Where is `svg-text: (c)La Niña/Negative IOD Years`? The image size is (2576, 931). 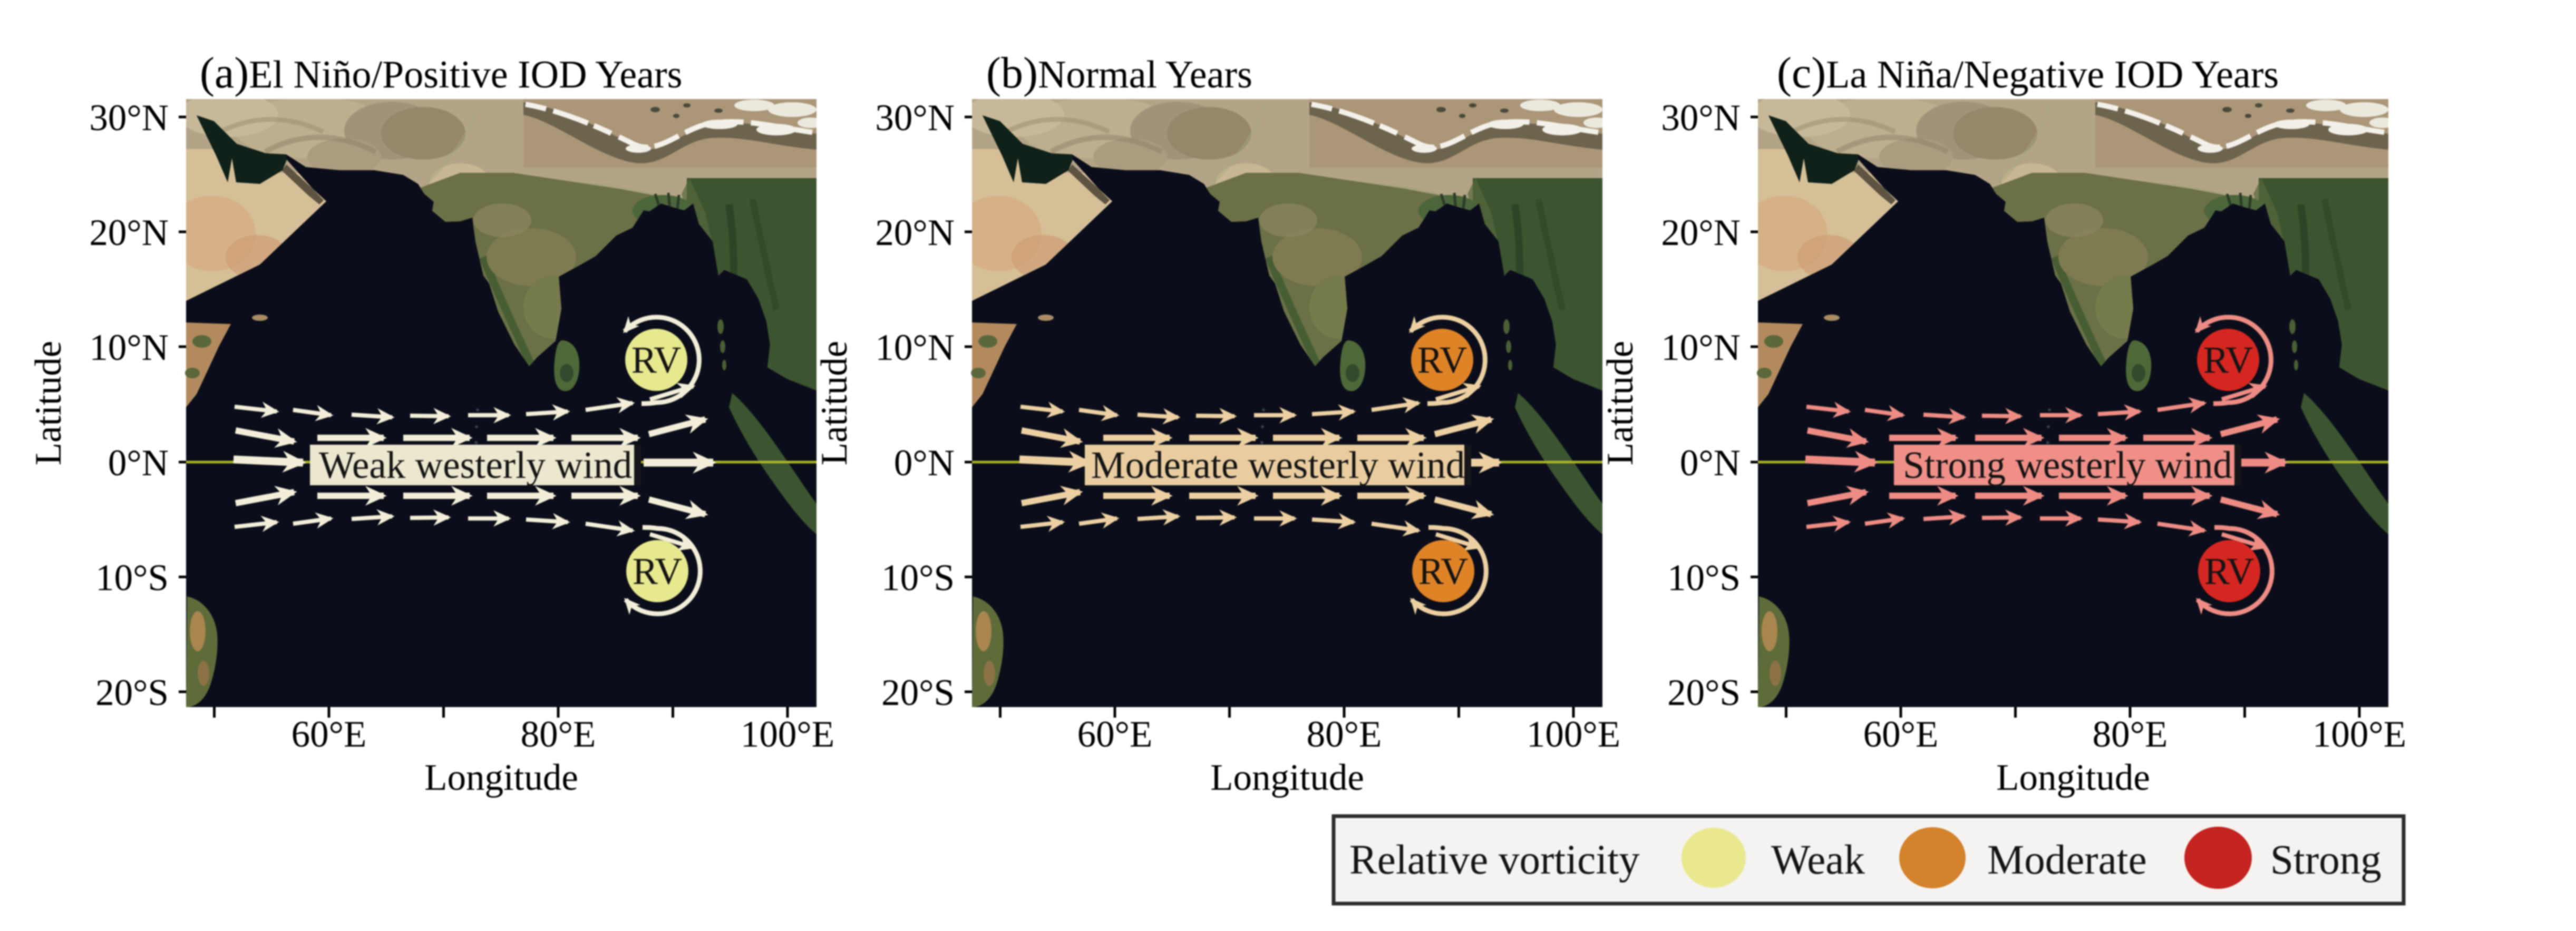 svg-text: (c)La Niña/Negative IOD Years is located at coordinates (2028, 72).